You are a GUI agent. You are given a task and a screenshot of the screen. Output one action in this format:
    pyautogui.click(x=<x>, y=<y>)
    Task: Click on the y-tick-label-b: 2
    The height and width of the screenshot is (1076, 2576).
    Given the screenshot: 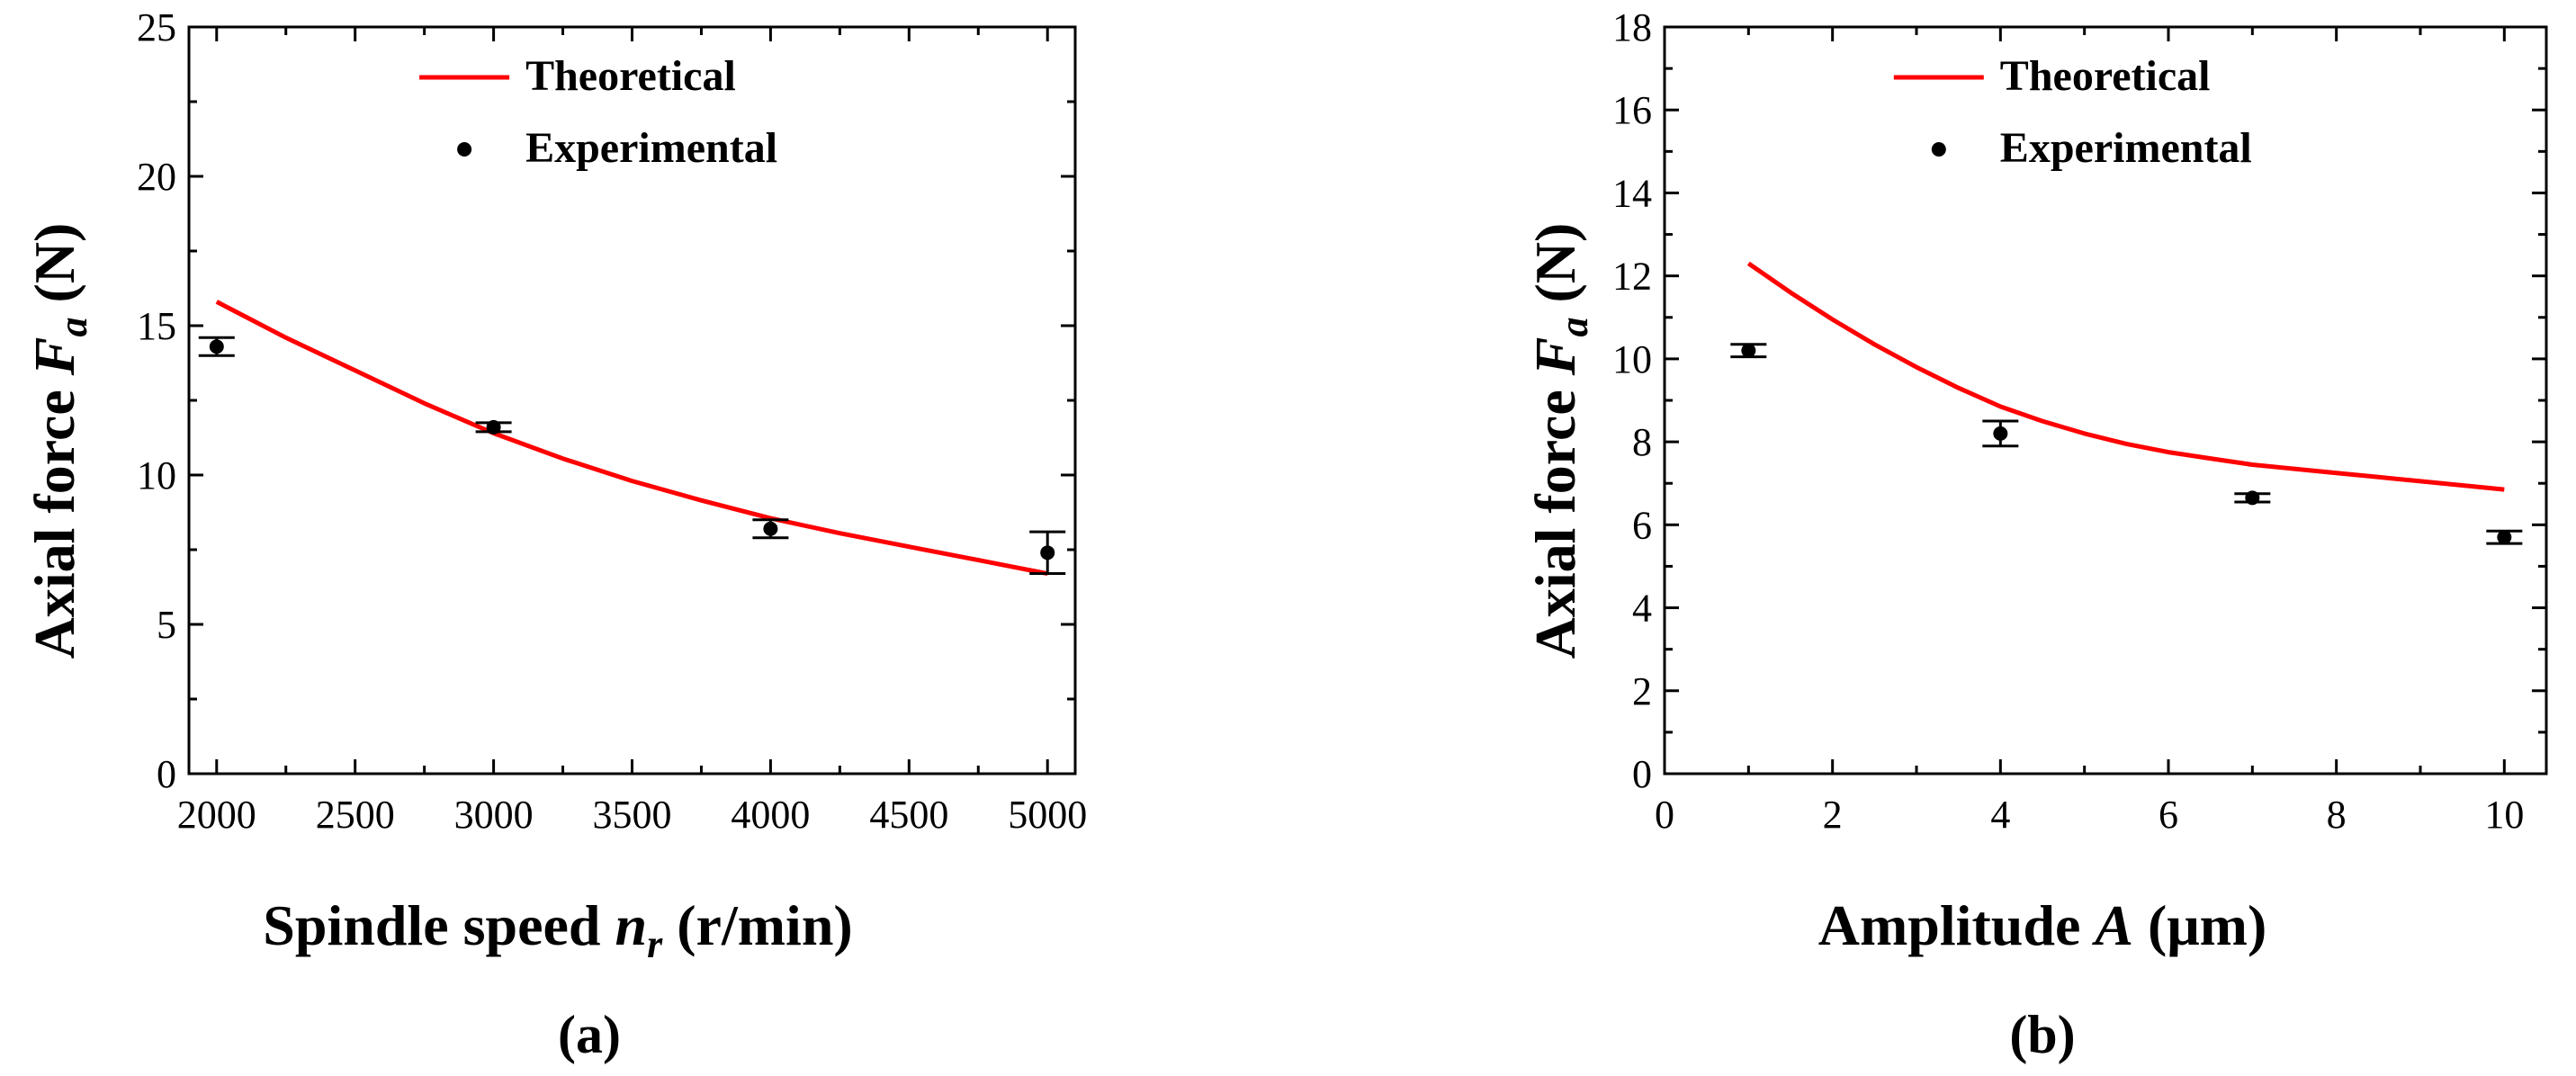 What is the action you would take?
    pyautogui.click(x=1642, y=691)
    